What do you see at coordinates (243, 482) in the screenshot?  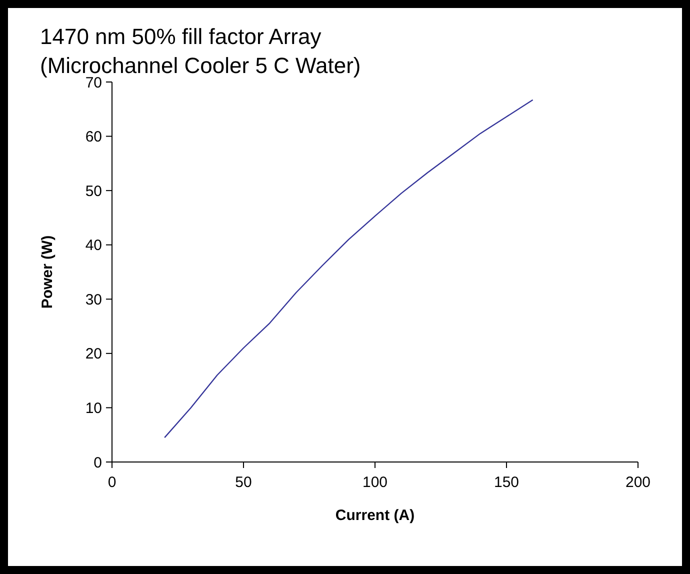 I see `x-tick-label: 50` at bounding box center [243, 482].